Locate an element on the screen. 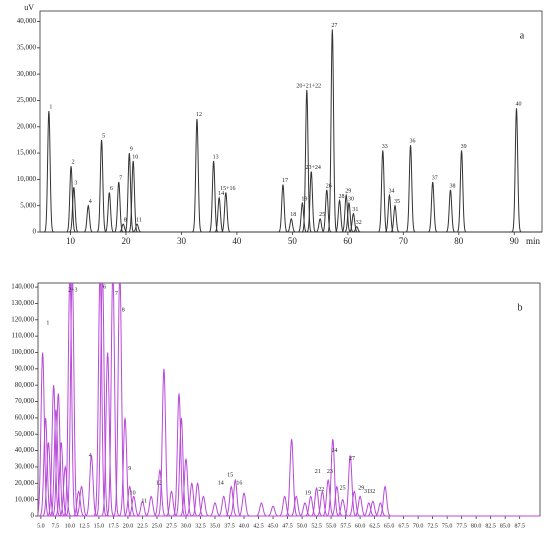 The image size is (550, 536). peak-label: 6 is located at coordinates (111, 189).